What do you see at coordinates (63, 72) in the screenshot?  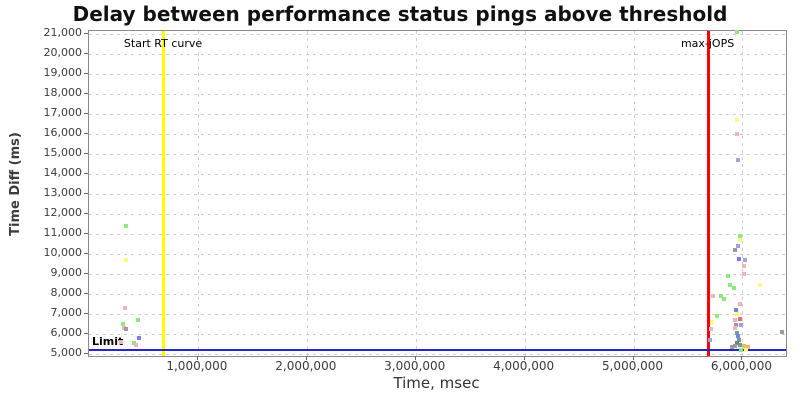 I see `y-tick-label: 19,000` at bounding box center [63, 72].